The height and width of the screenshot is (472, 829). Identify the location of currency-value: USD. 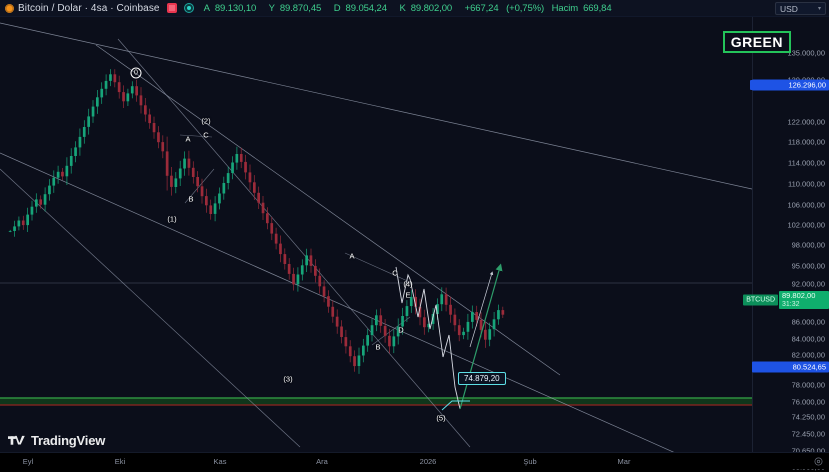
(789, 8).